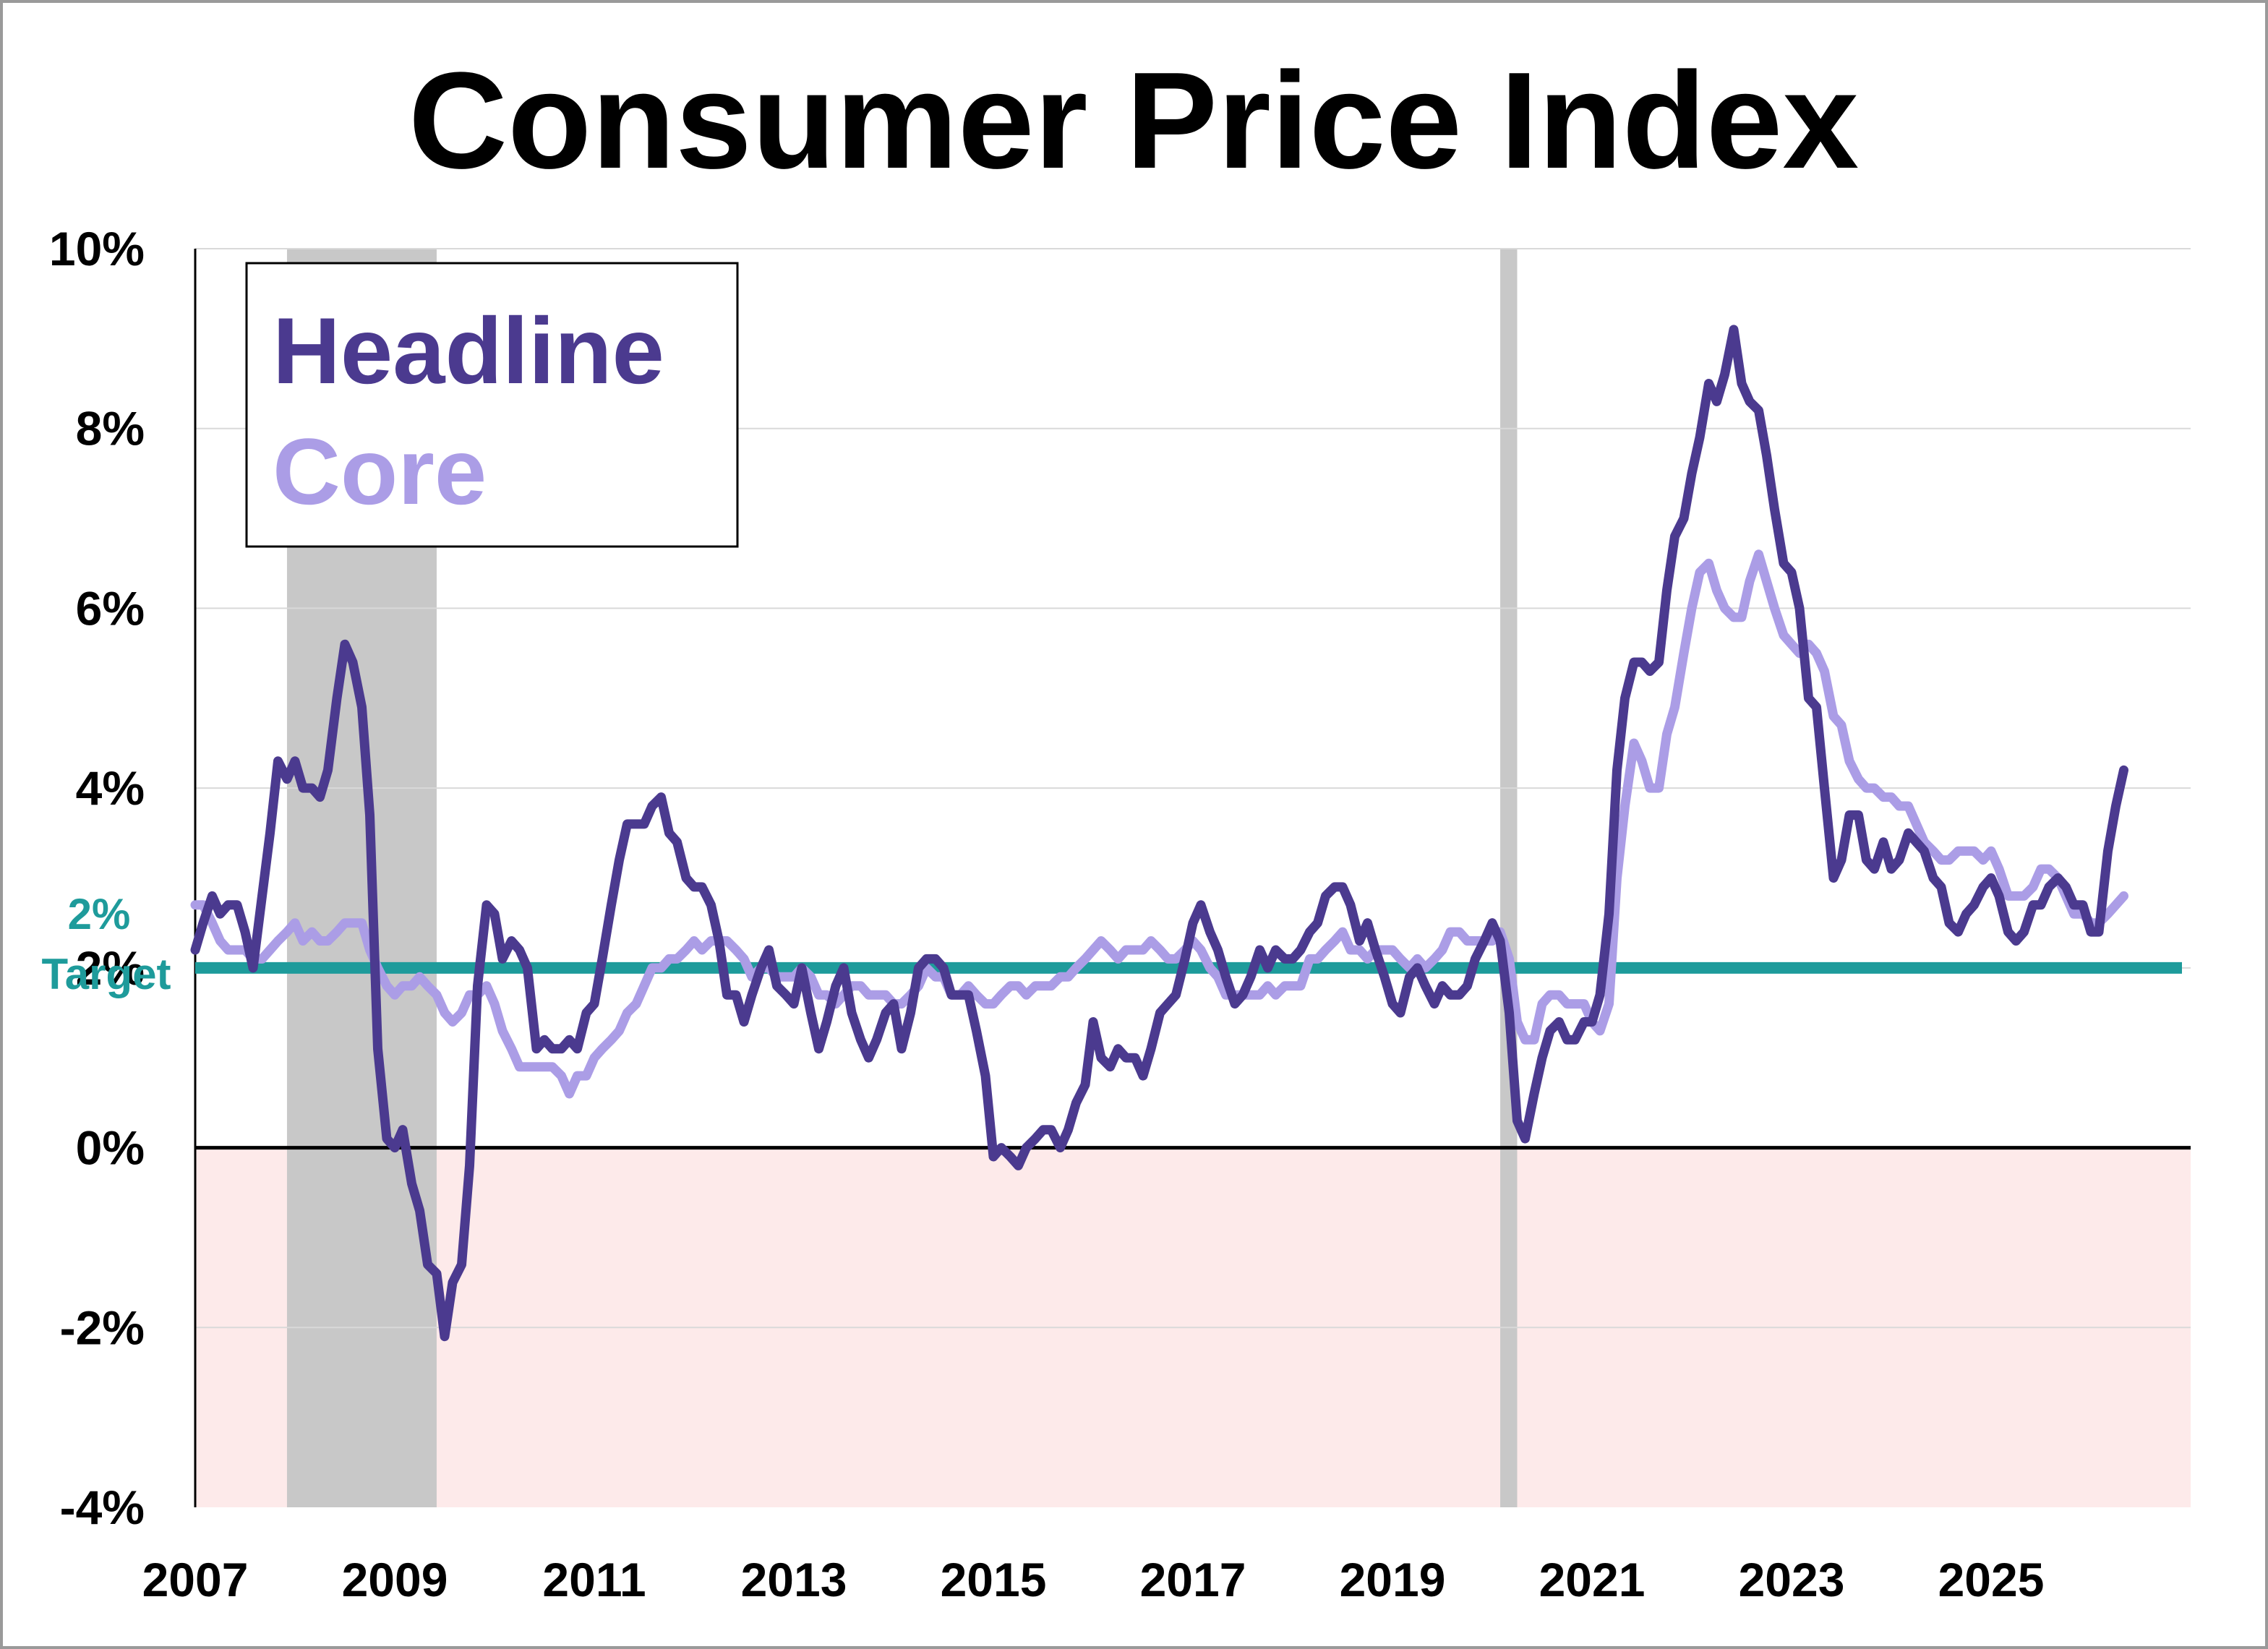 This screenshot has width=2268, height=1649. Describe the element at coordinates (195, 1579) in the screenshot. I see `x-tick-label: 2007` at that location.